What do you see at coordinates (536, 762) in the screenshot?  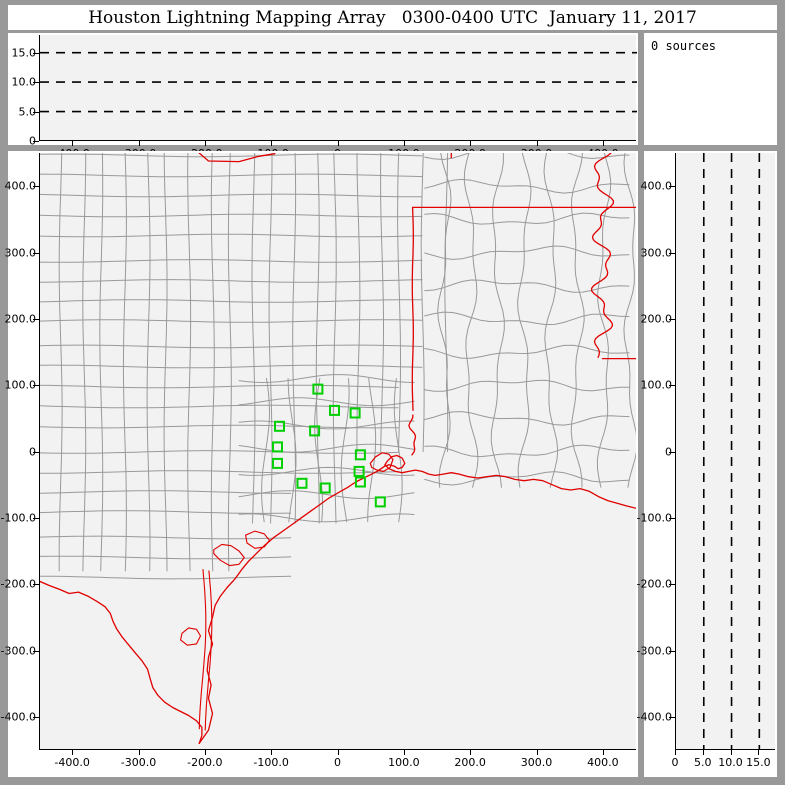 I see `x-tick-label: 300.0` at bounding box center [536, 762].